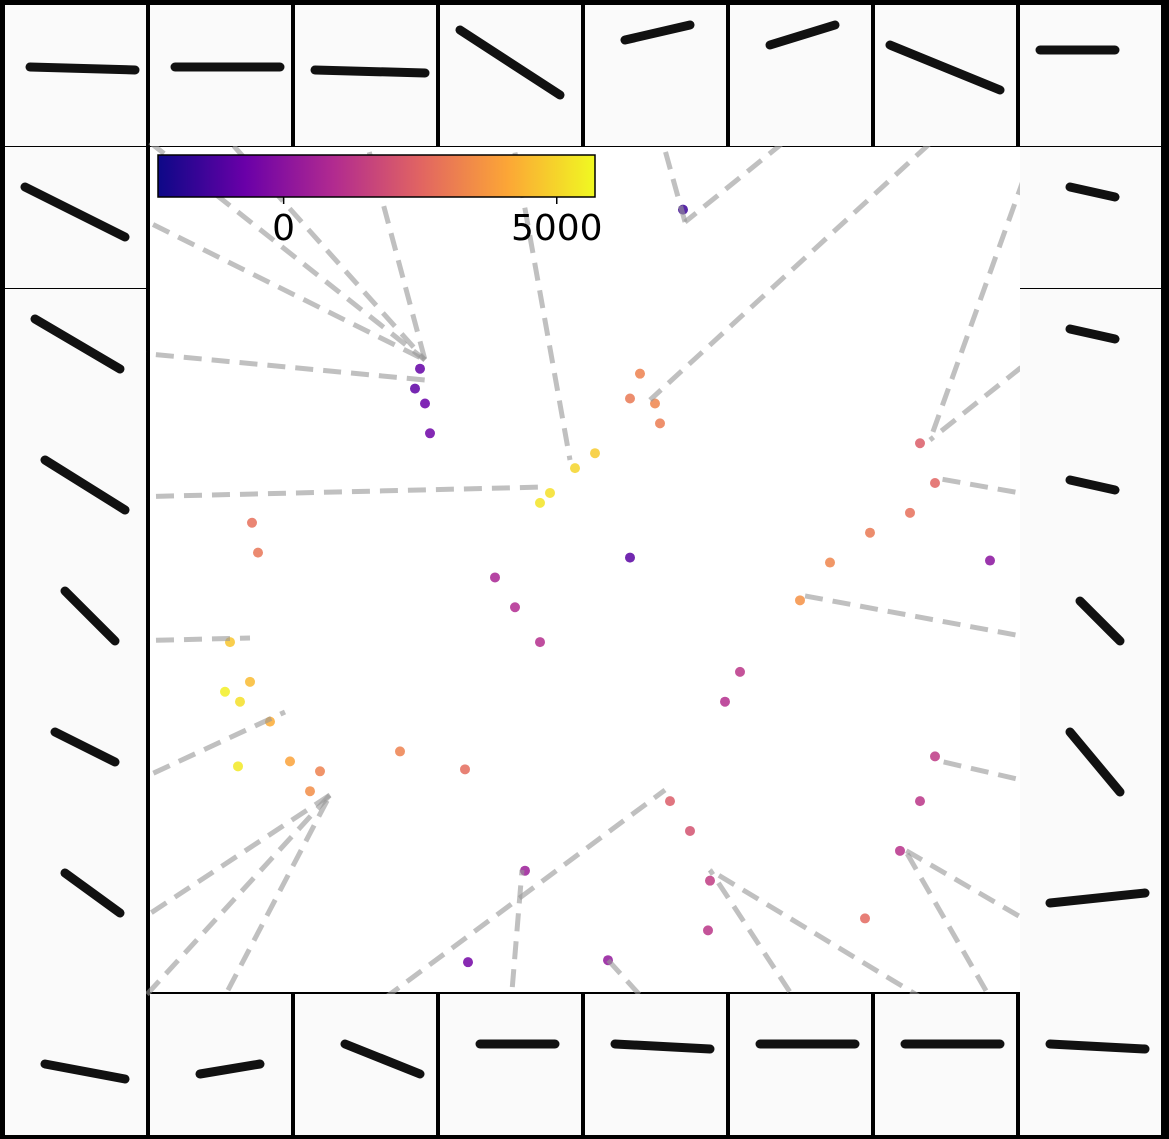 The height and width of the screenshot is (1139, 1169). I want to click on colorbar-tick-label: 5000, so click(557, 228).